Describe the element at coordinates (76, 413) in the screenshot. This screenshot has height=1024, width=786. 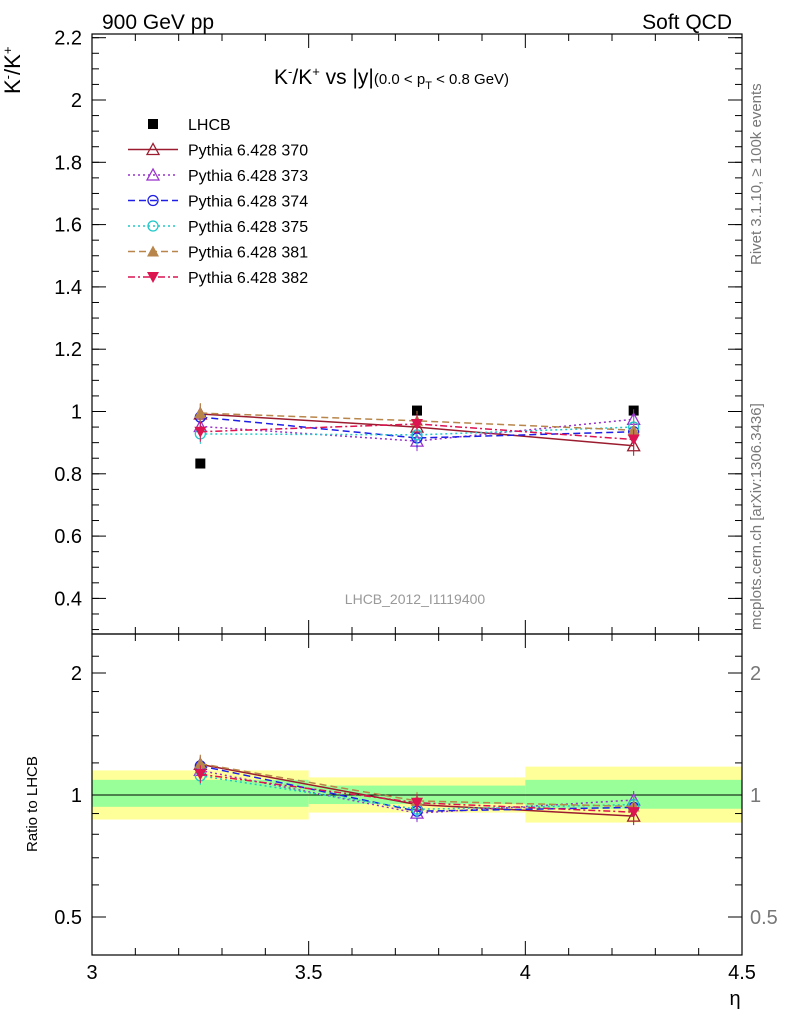
I see `main-y-tick-label: 1` at that location.